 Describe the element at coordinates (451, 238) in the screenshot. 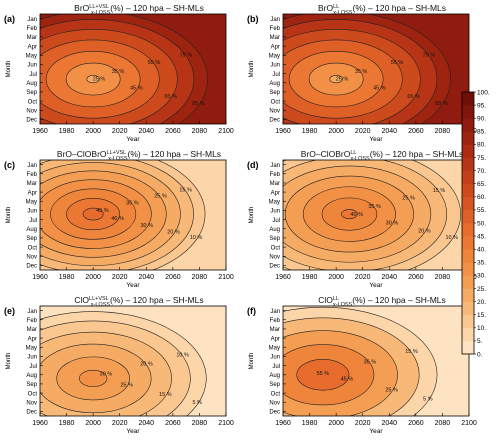

I see `contour-label: 10 %` at that location.